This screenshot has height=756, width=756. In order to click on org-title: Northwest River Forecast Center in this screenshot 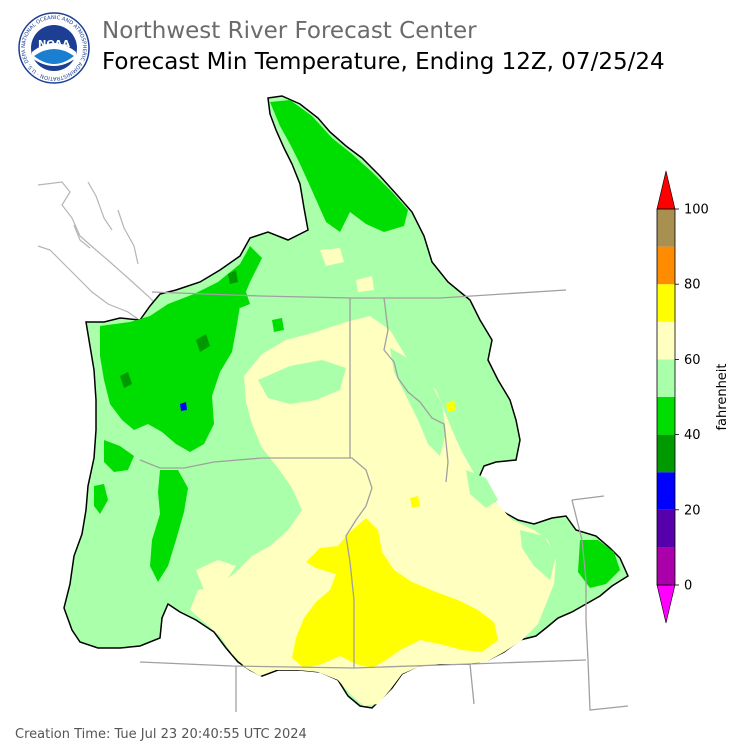, I will do `click(289, 31)`.